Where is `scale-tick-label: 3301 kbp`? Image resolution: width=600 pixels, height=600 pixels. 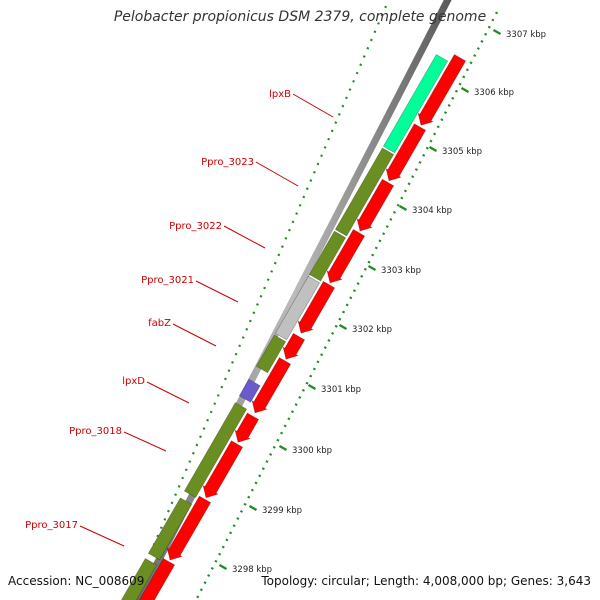
scale-tick-label: 3301 kbp is located at coordinates (341, 390).